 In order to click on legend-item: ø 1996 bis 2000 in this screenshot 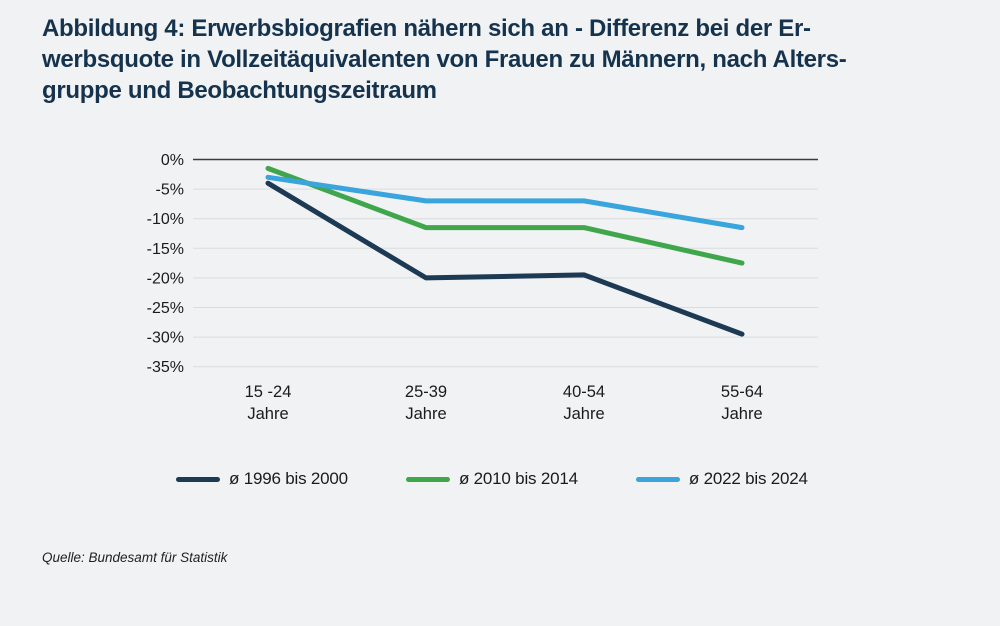, I will do `click(262, 479)`.